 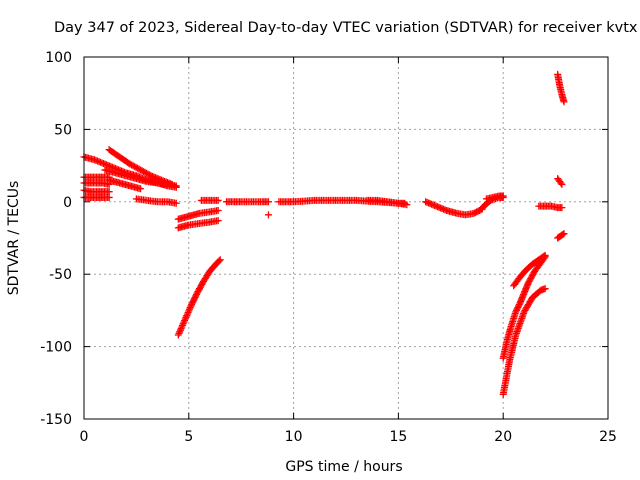 I want to click on y-tick-label: -50, so click(x=60, y=275).